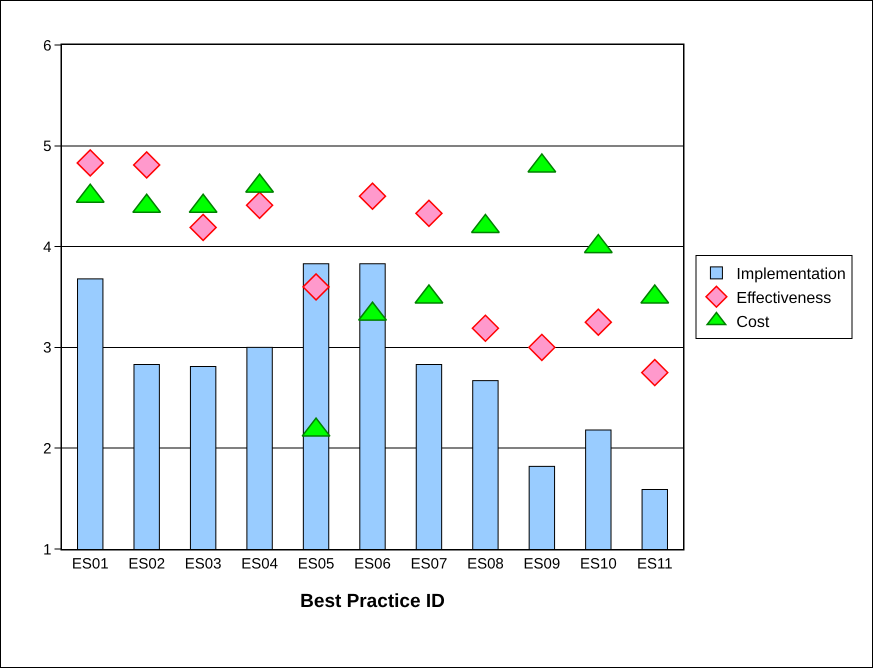 This screenshot has height=668, width=873. Describe the element at coordinates (203, 564) in the screenshot. I see `x-tick-label: ES03` at that location.